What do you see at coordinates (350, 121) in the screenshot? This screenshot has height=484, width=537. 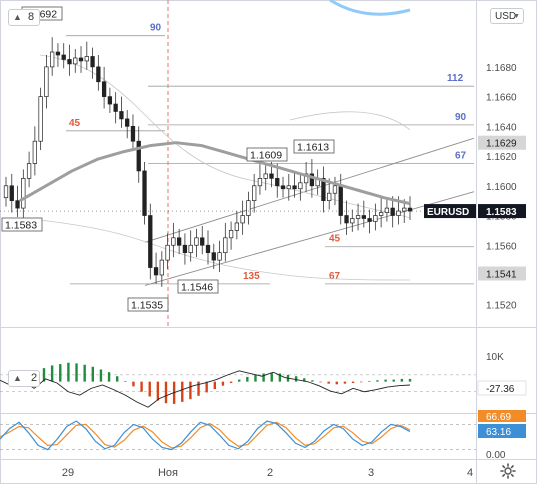 I see `envelope-upper-line` at bounding box center [350, 121].